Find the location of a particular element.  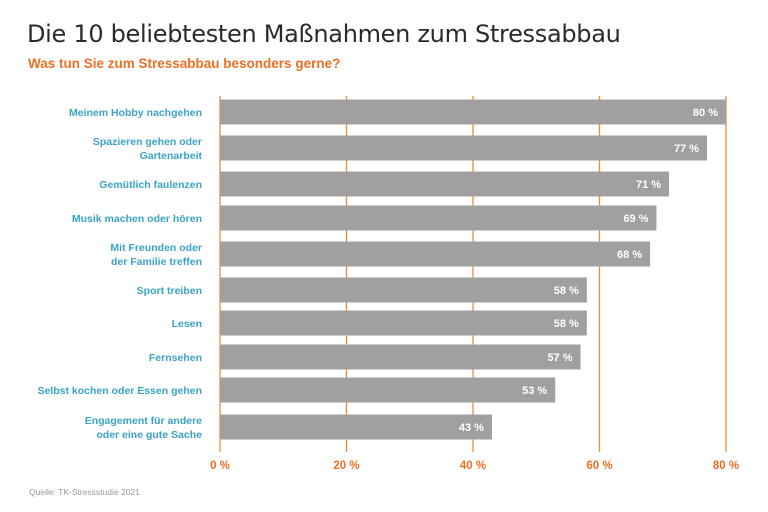

x-tick-label: 20 % is located at coordinates (346, 466).